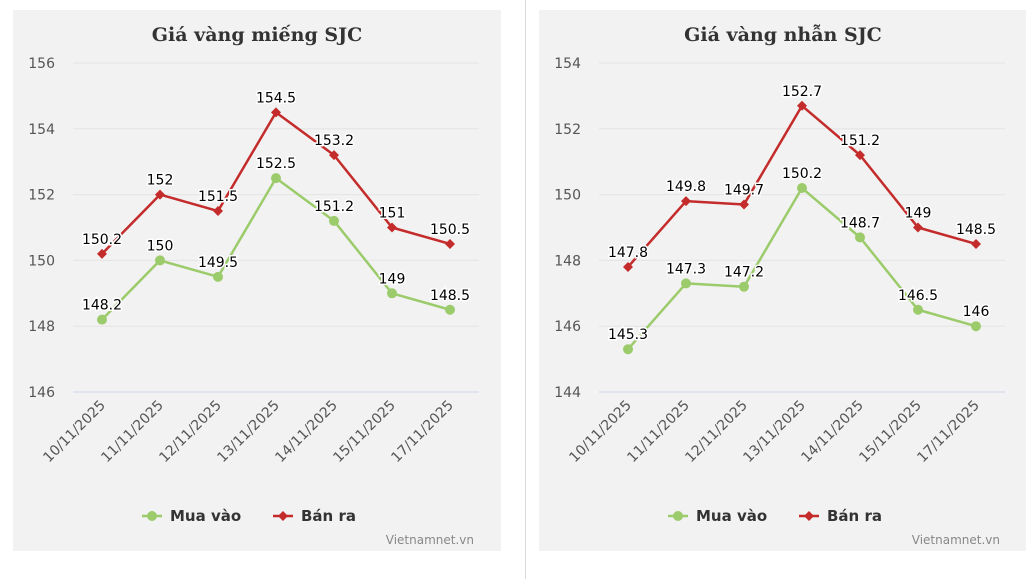 Image resolution: width=1026 pixels, height=579 pixels. What do you see at coordinates (450, 296) in the screenshot?
I see `data-label-mua-vao: 148.5` at bounding box center [450, 296].